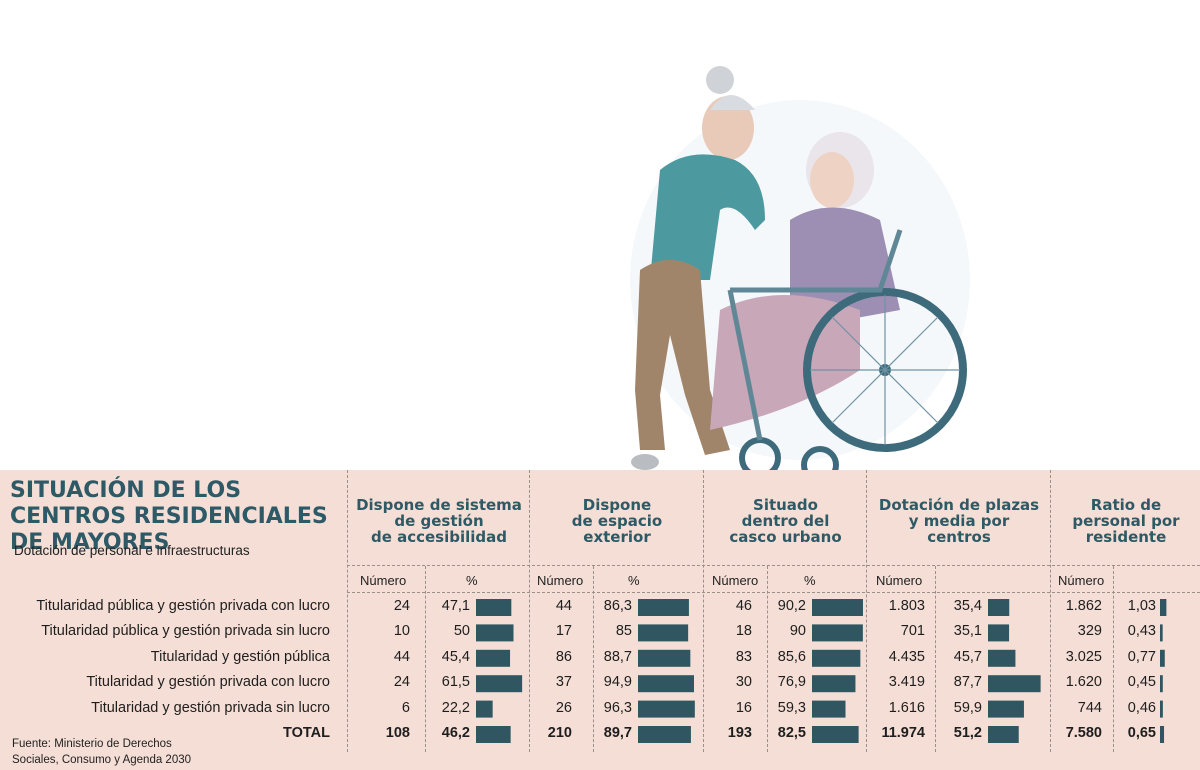 This screenshot has height=770, width=1200. What do you see at coordinates (903, 733) in the screenshot?
I see `table-cell-number: 11.974` at bounding box center [903, 733].